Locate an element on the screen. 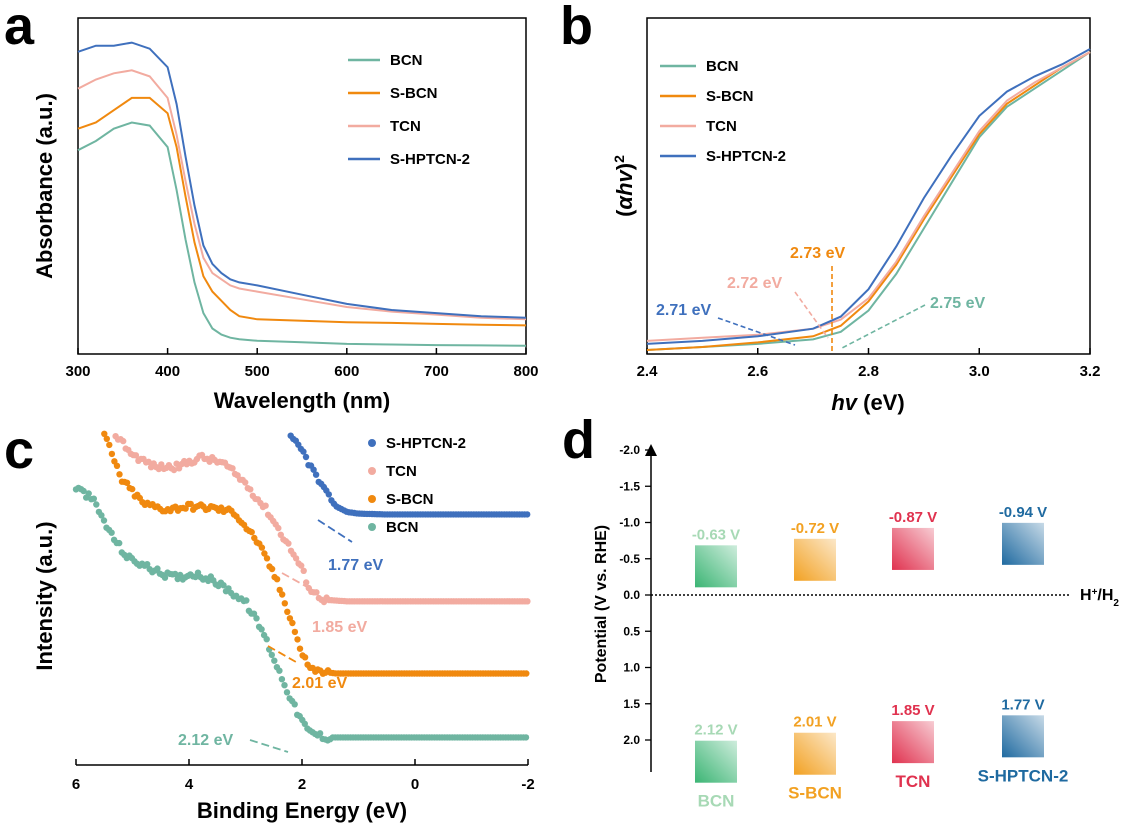 The width and height of the screenshot is (1129, 830). bandgap-label-b: 2.73 eV is located at coordinates (817, 253).